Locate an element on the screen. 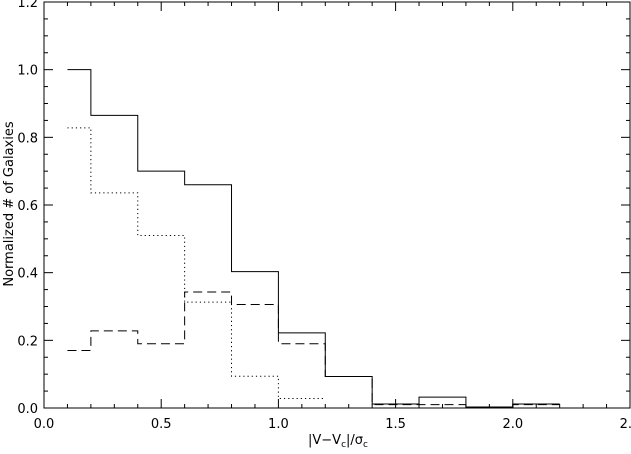 This screenshot has width=631, height=454. x-tick-label: 0.5 is located at coordinates (161, 424).